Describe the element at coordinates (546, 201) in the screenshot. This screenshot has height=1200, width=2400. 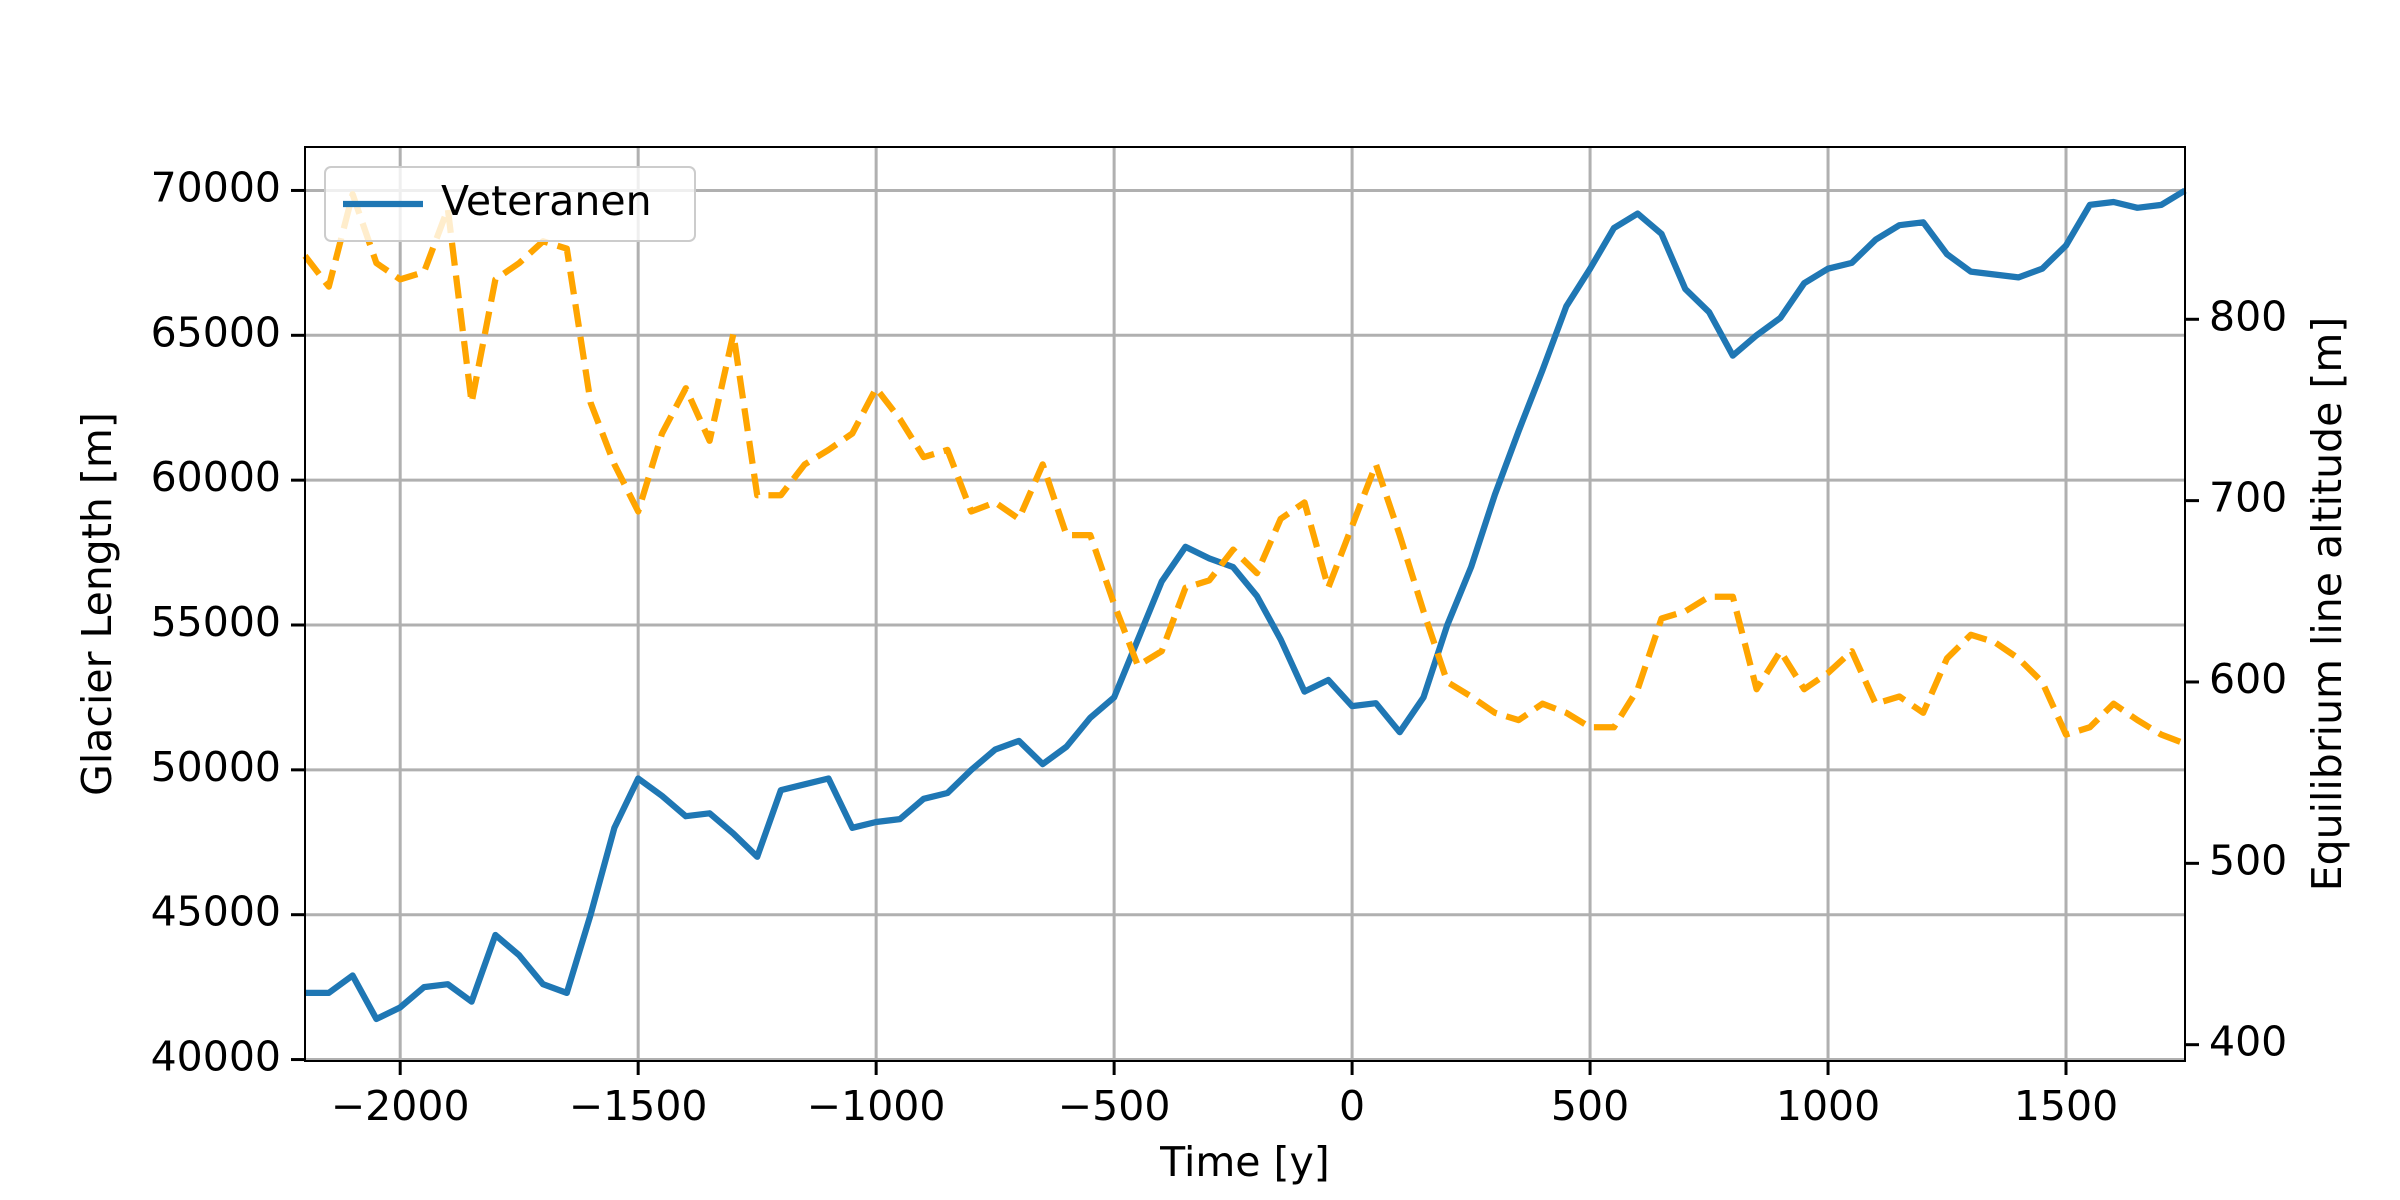
I see `legend-label: Veteranen` at that location.